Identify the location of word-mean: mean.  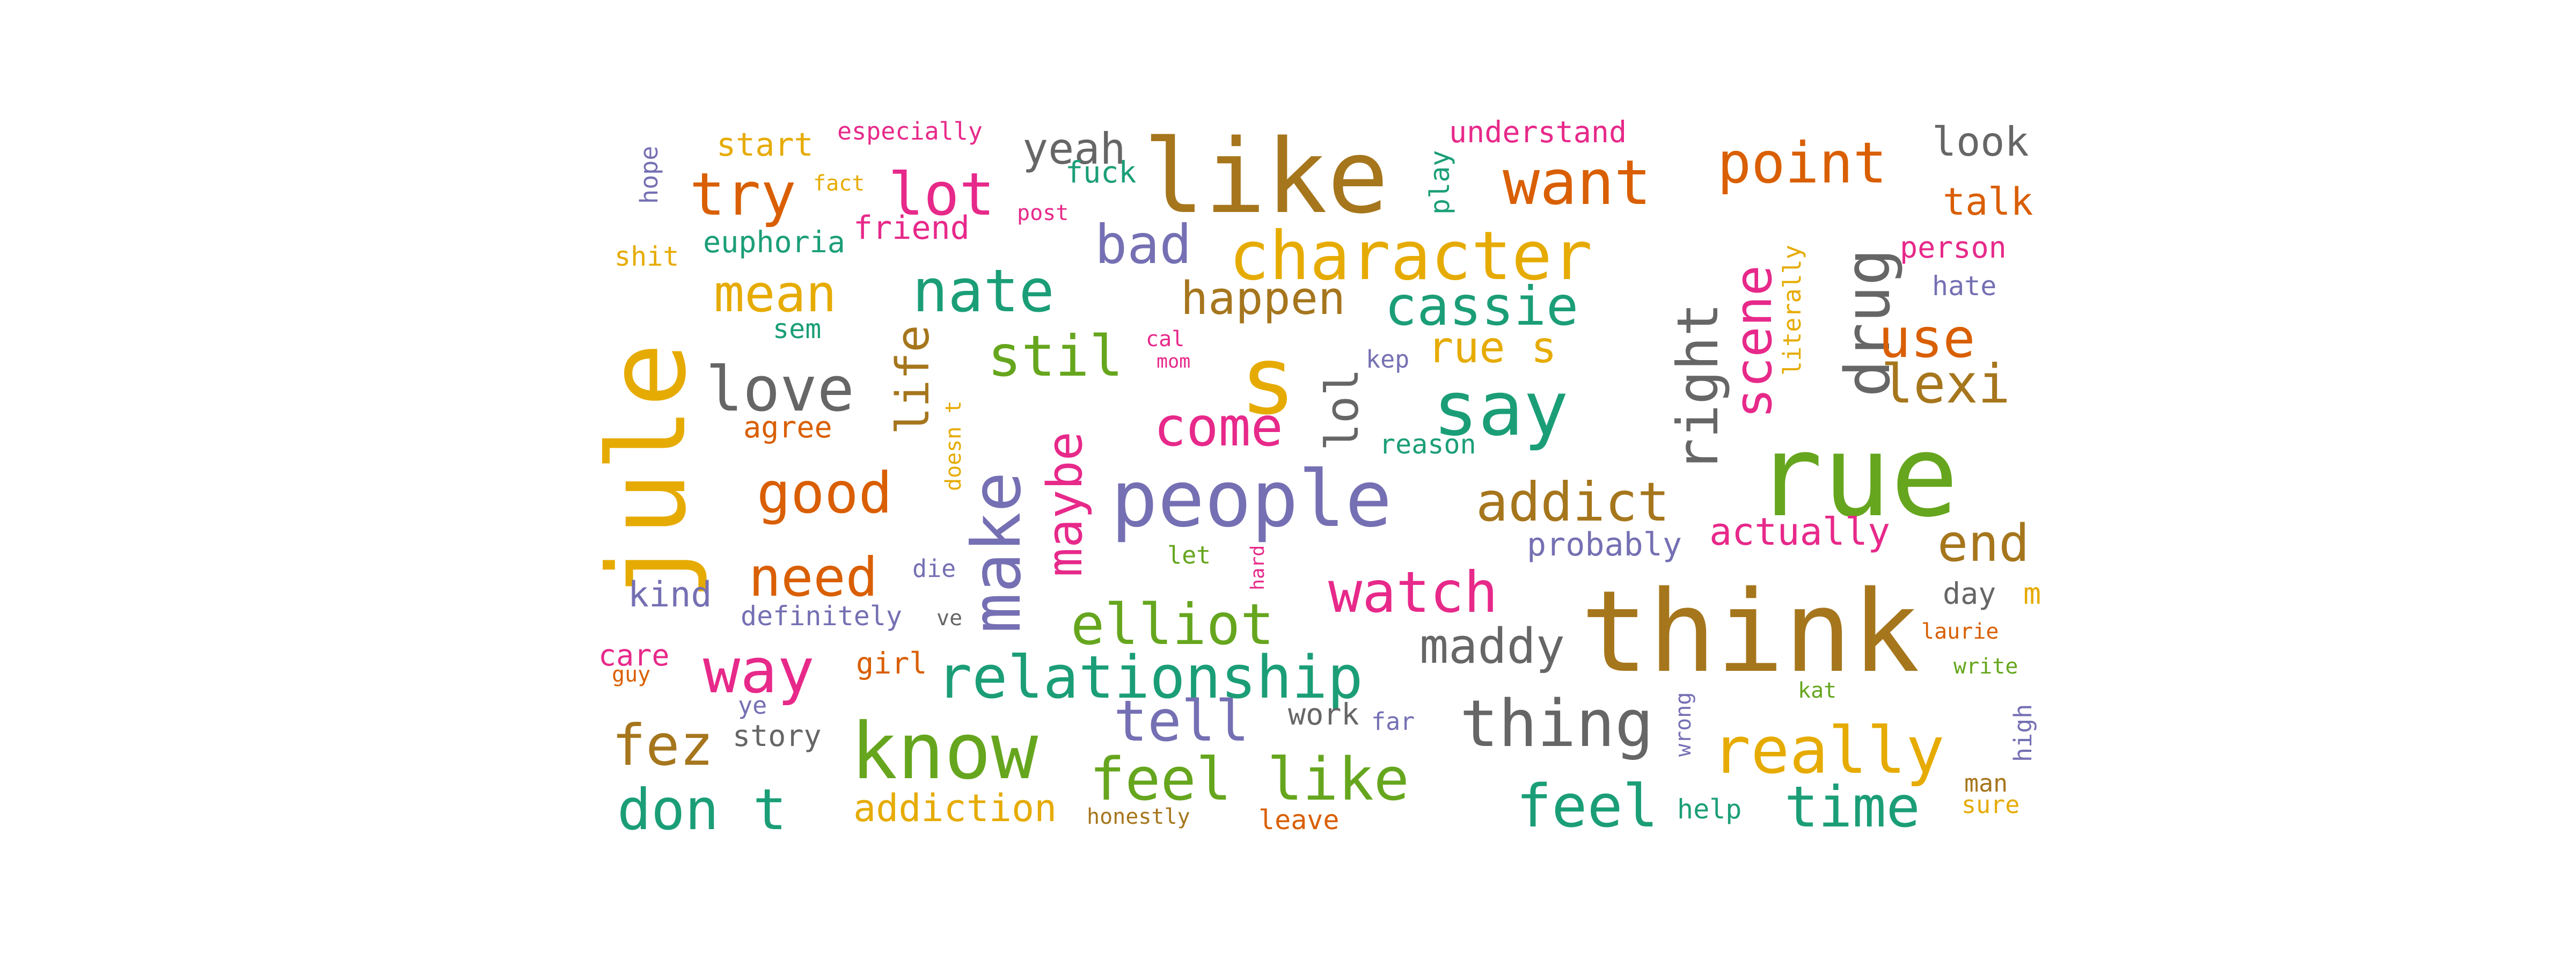
(775, 294).